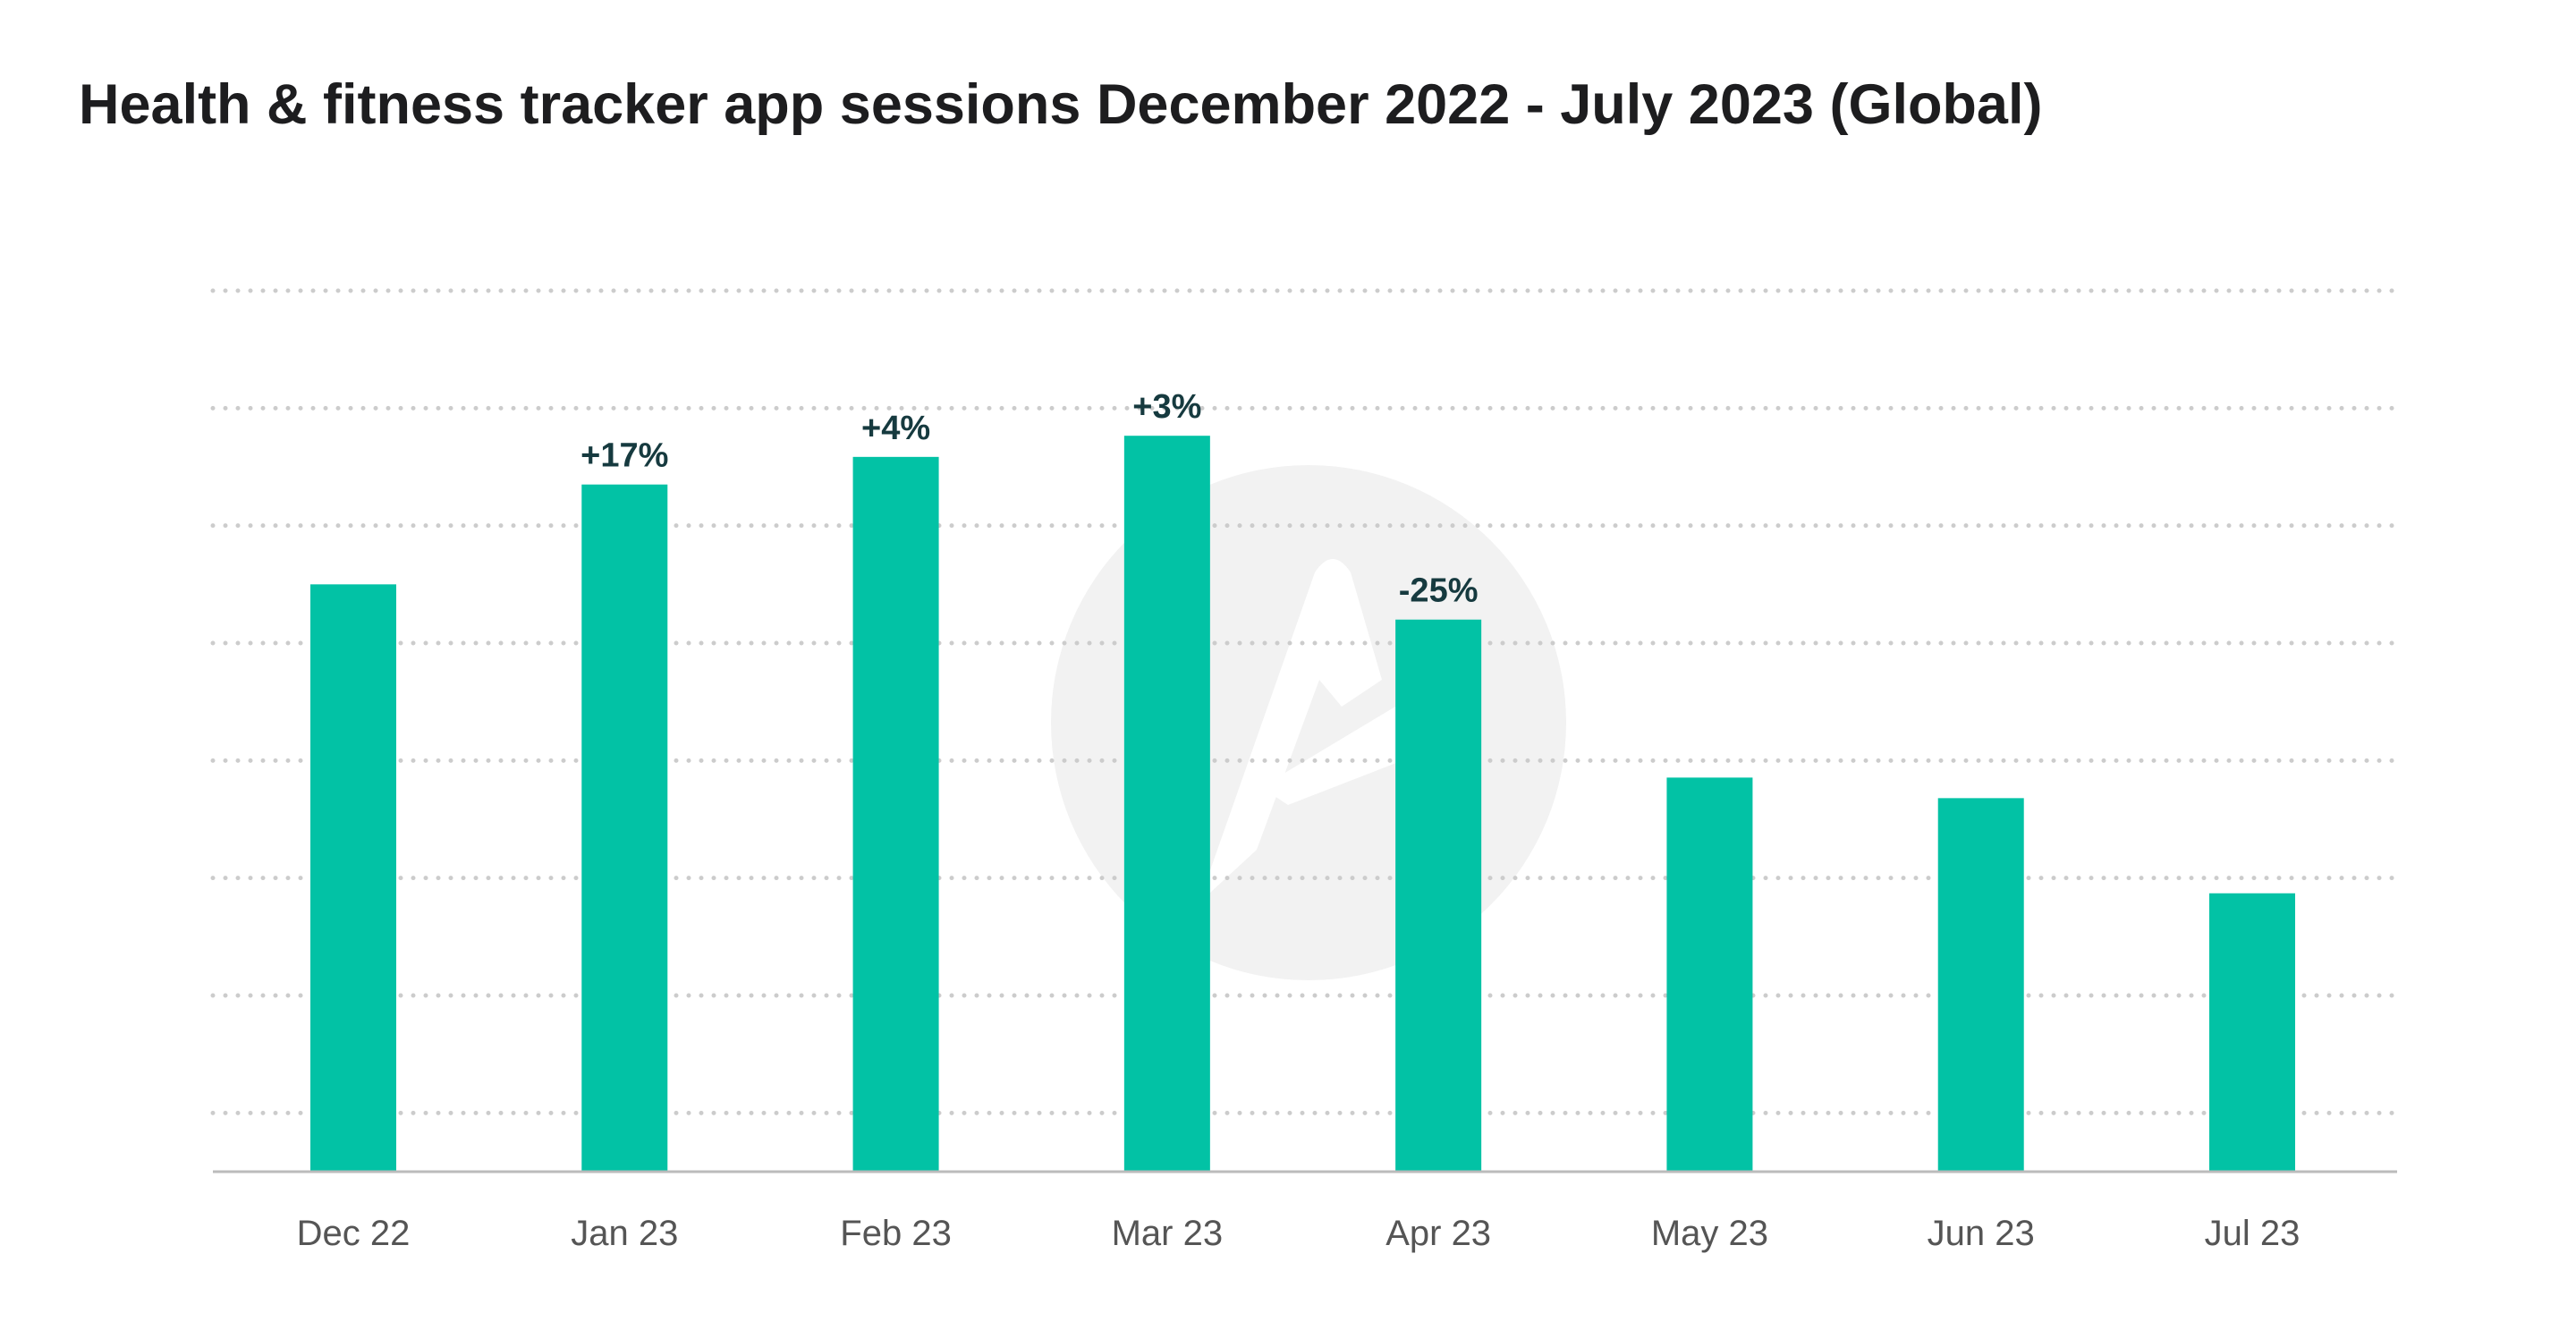 This screenshot has width=2576, height=1330. What do you see at coordinates (354, 1233) in the screenshot?
I see `x-tick-label: Dec 22` at bounding box center [354, 1233].